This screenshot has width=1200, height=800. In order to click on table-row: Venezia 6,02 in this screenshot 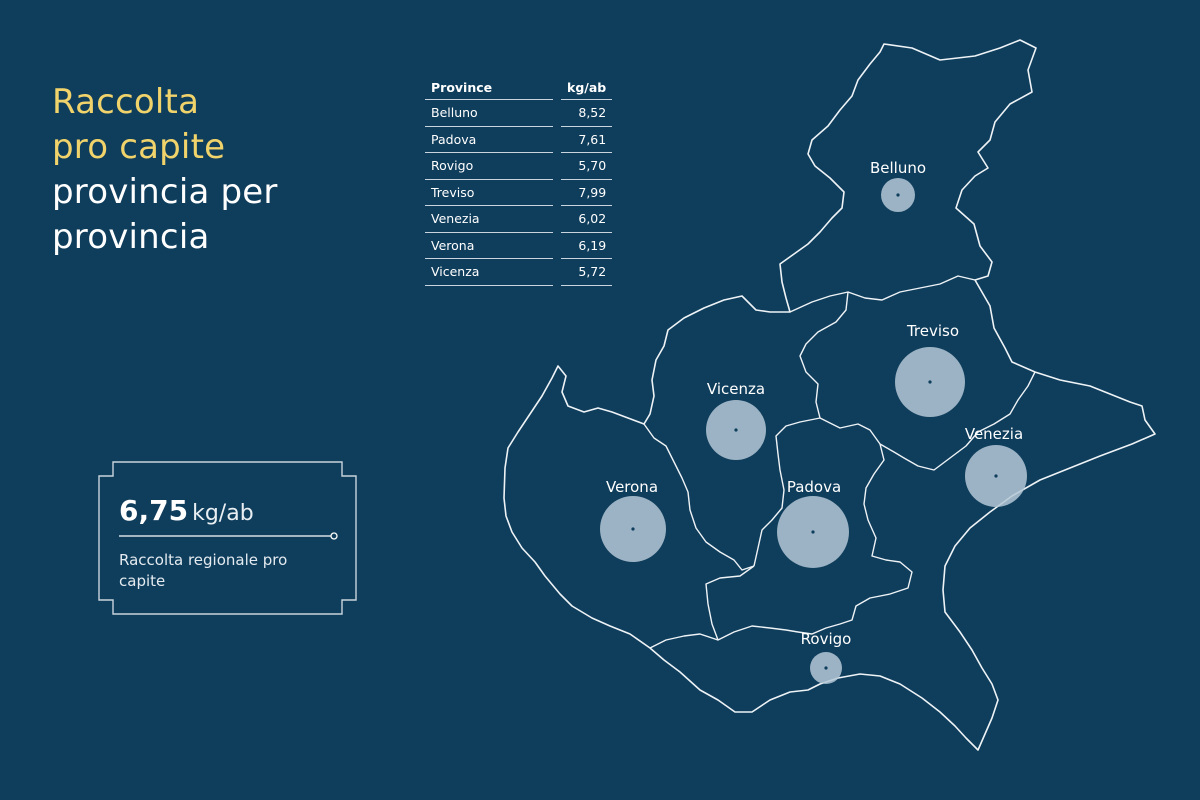, I will do `click(519, 219)`.